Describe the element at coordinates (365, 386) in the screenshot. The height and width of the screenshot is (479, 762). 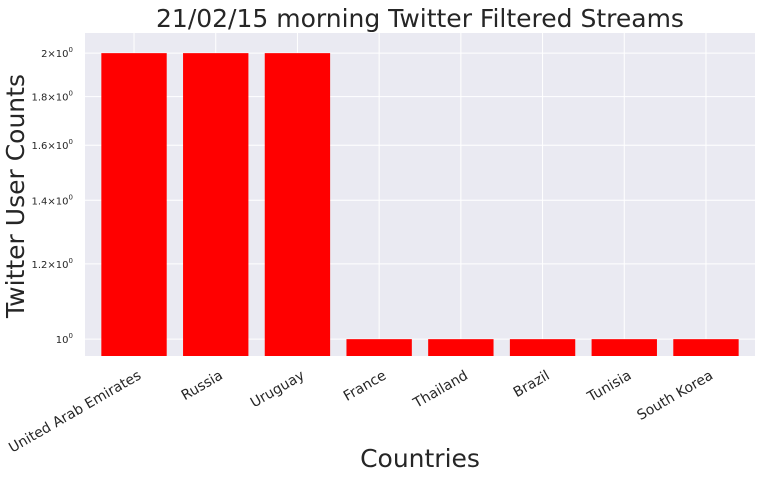
I see `x-tick-label-3: France` at that location.